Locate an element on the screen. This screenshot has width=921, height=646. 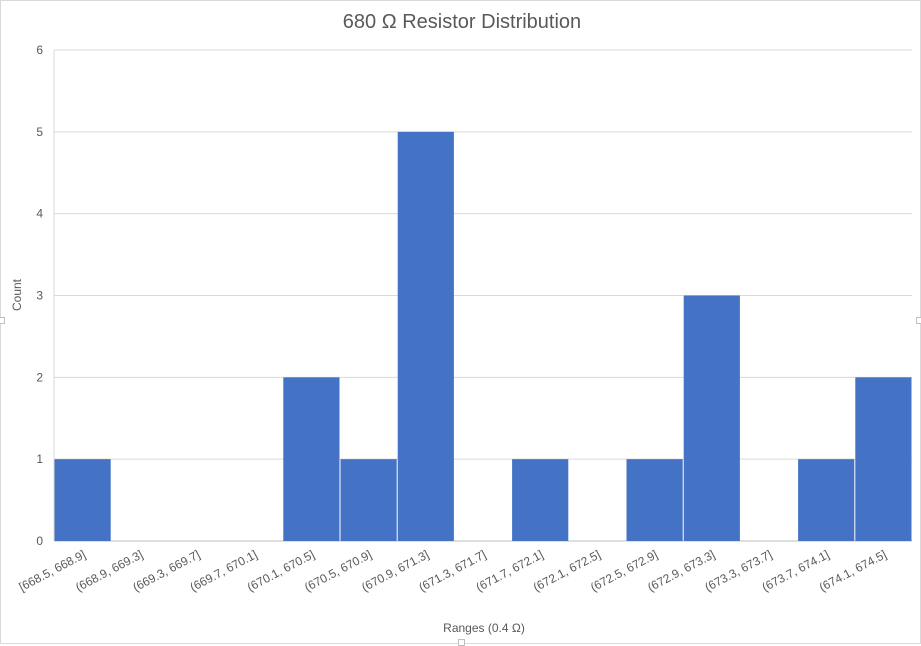
y-tick-label: 6 is located at coordinates (39, 50).